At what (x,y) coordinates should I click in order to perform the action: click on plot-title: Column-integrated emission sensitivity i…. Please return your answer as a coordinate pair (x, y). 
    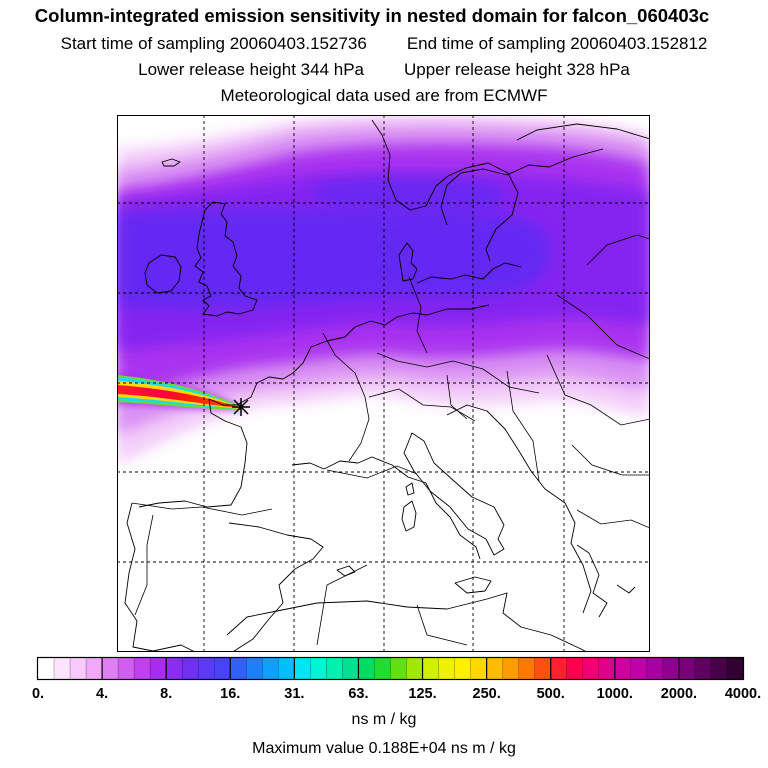
    Looking at the image, I should click on (372, 15).